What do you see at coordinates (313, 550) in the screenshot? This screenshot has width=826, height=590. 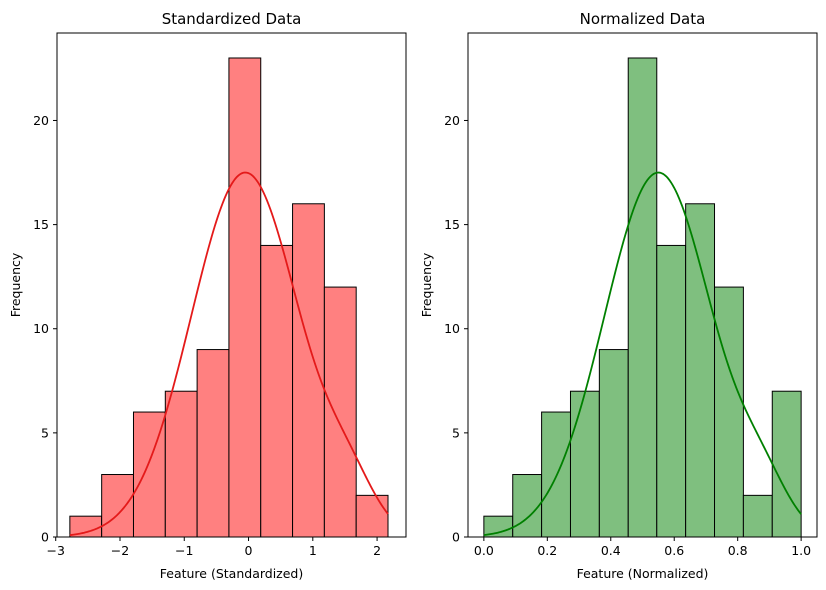 I see `x-tick-label: 1` at bounding box center [313, 550].